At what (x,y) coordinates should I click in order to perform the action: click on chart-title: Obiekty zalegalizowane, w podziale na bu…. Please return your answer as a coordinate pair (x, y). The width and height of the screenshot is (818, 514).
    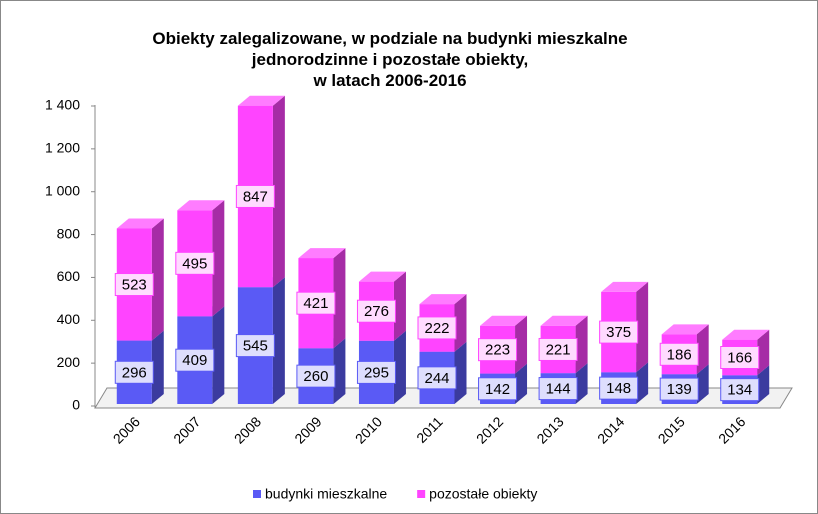
    Looking at the image, I should click on (390, 59).